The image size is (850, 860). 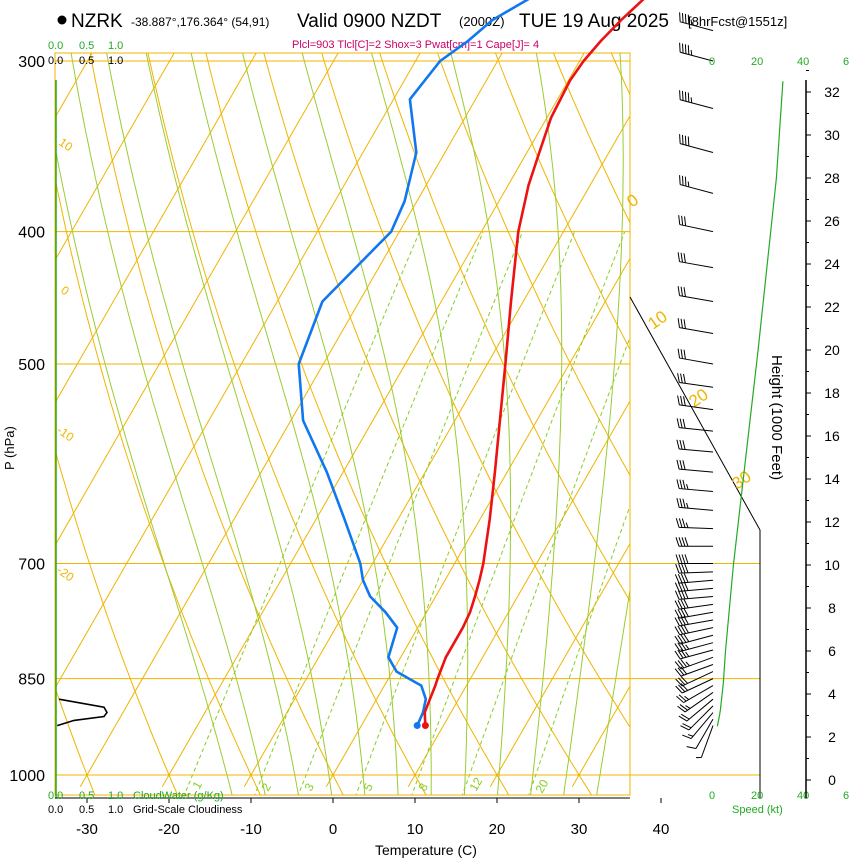 I want to click on height-axis-title: Height (1000 Feet), so click(x=776, y=417).